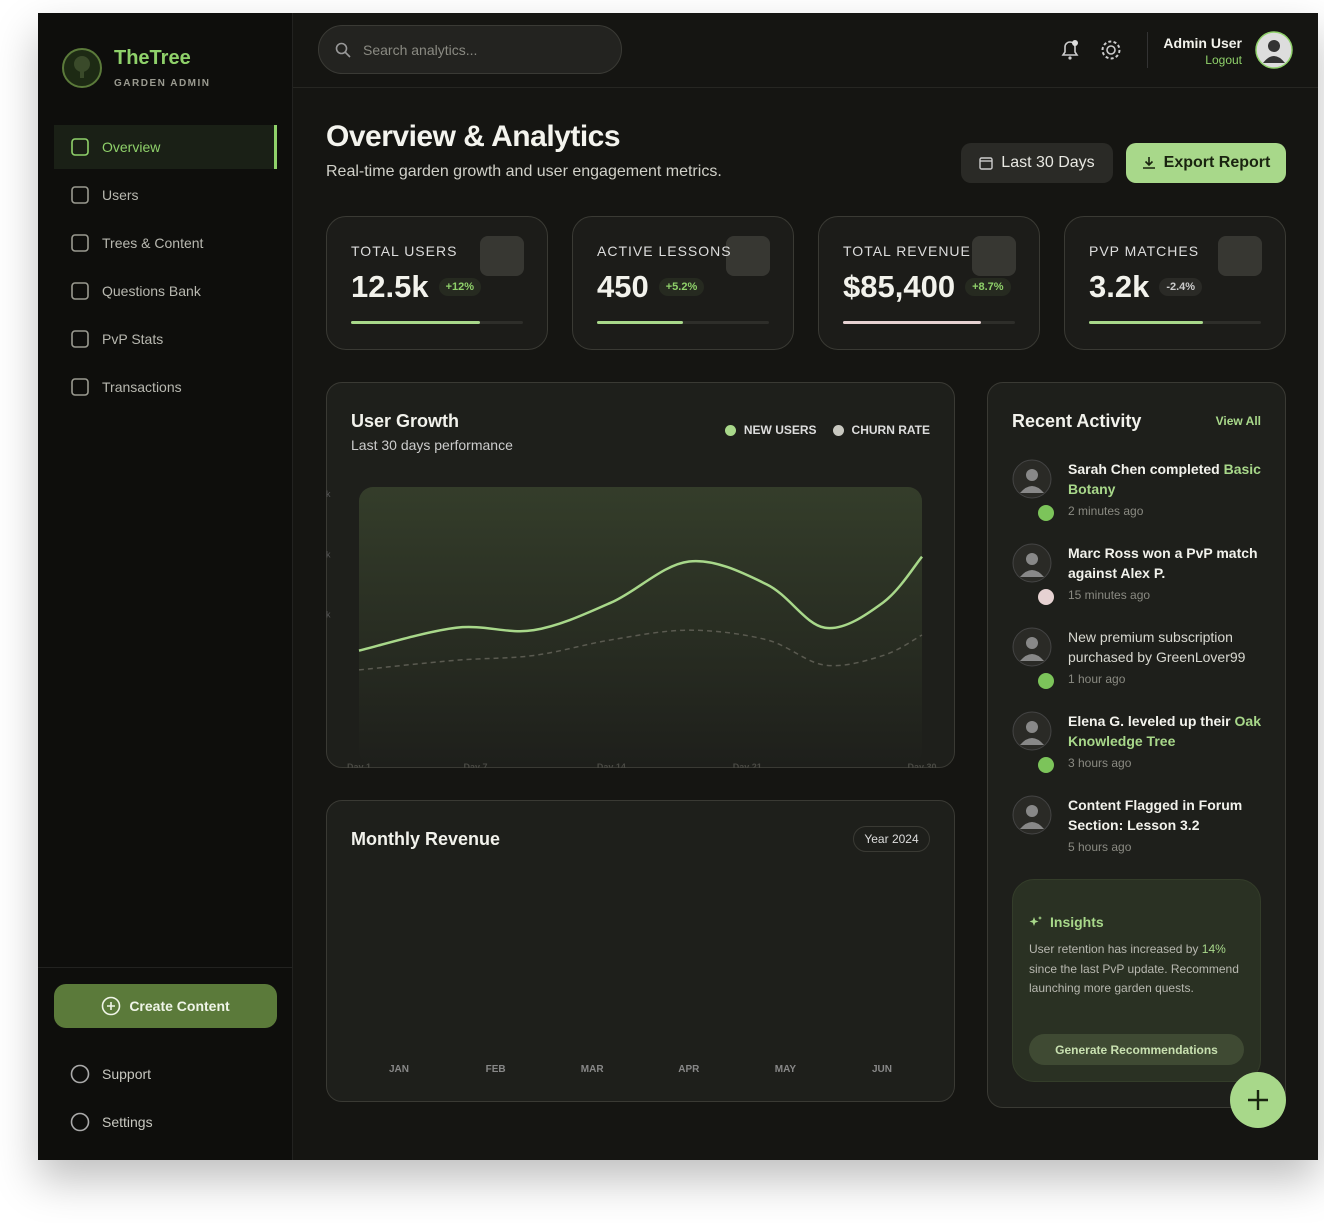  What do you see at coordinates (475, 765) in the screenshot?
I see `x-tick-label: Day 7` at bounding box center [475, 765].